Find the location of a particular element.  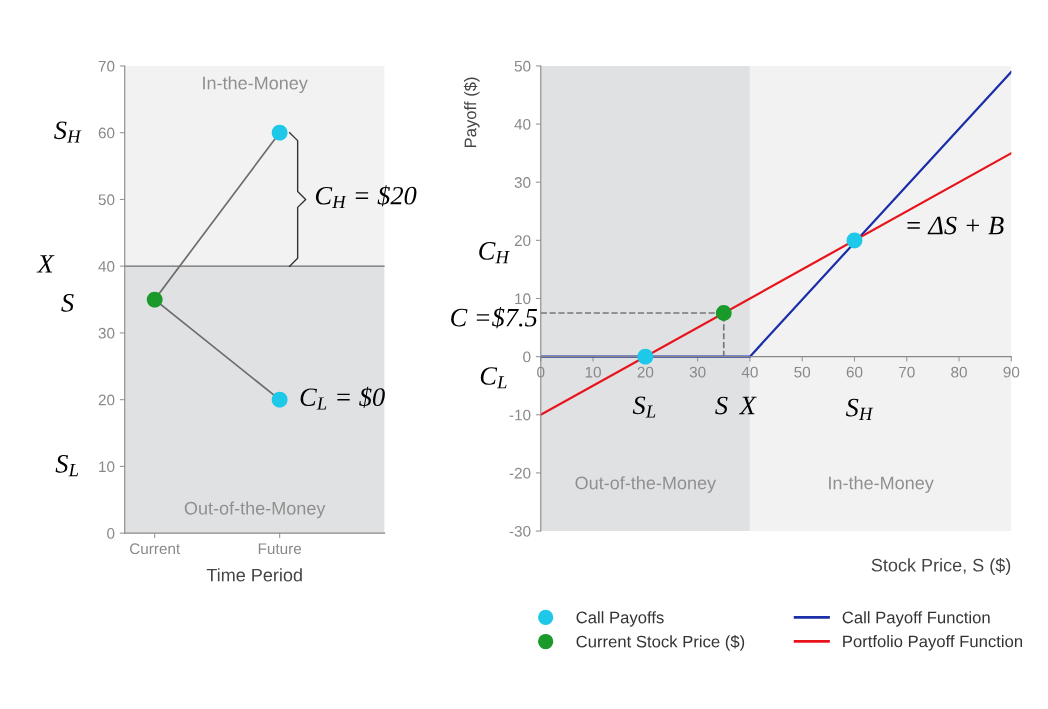

ref-line-label: X is located at coordinates (45, 264).